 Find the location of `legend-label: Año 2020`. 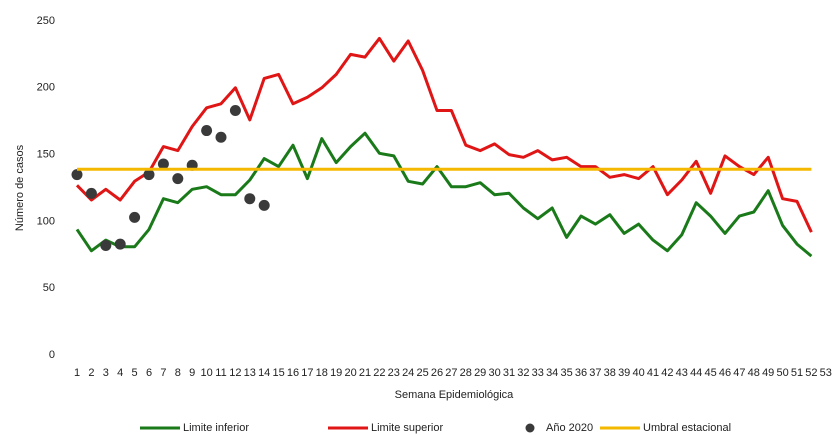

legend-label: Año 2020 is located at coordinates (569, 428).